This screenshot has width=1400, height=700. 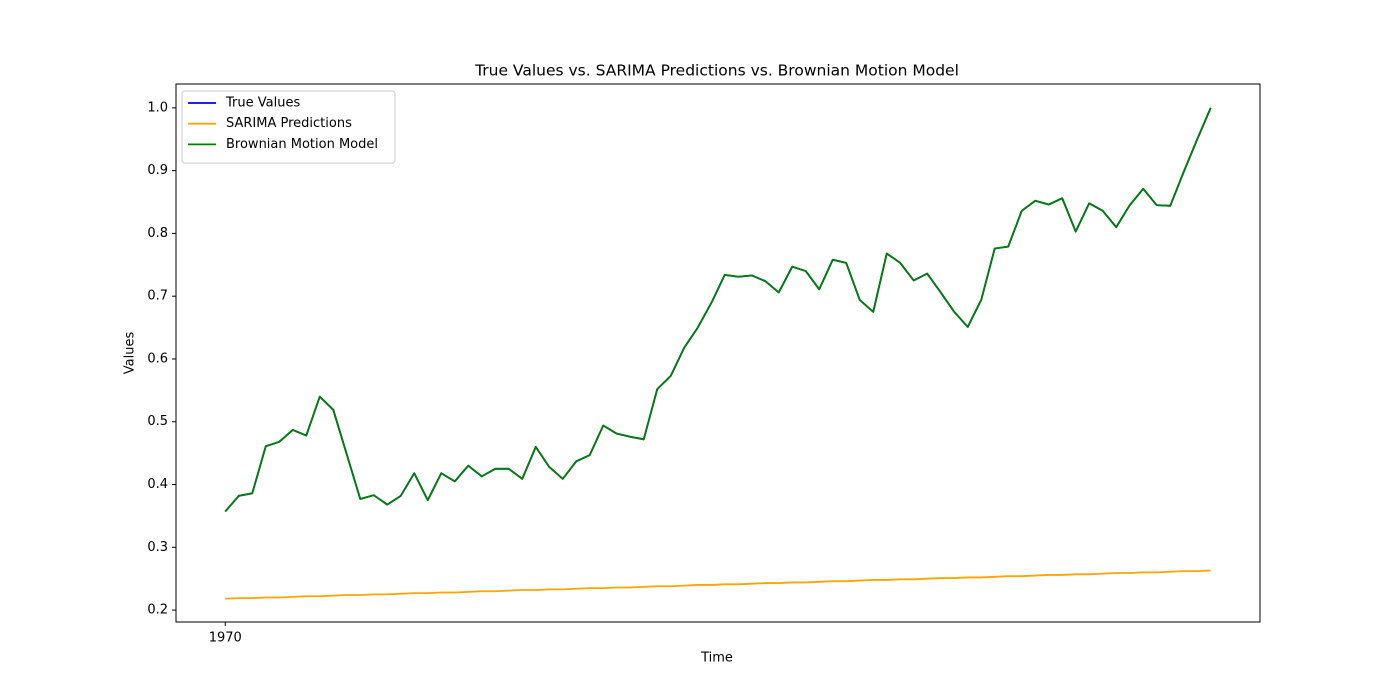 I want to click on series-line, so click(x=718, y=584).